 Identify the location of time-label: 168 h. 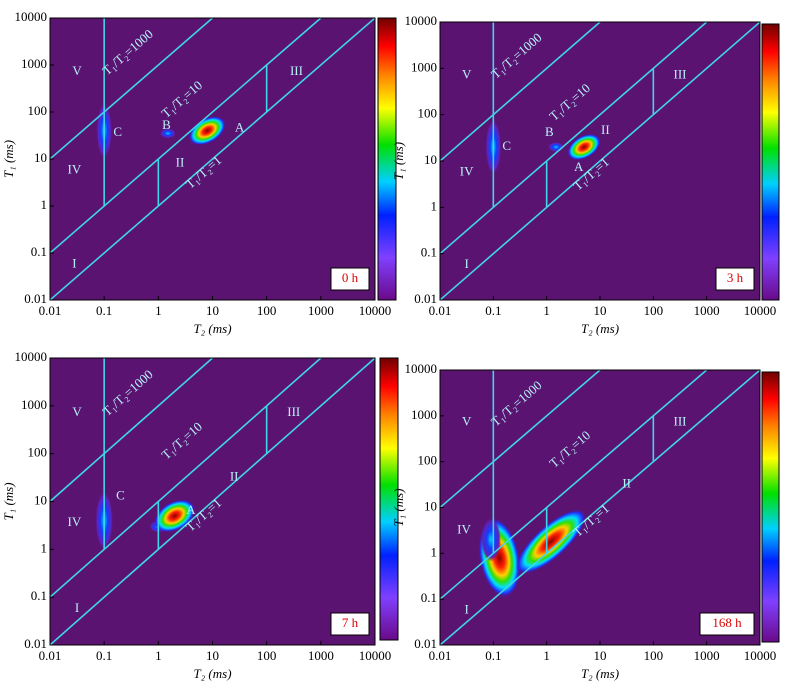
(727, 622).